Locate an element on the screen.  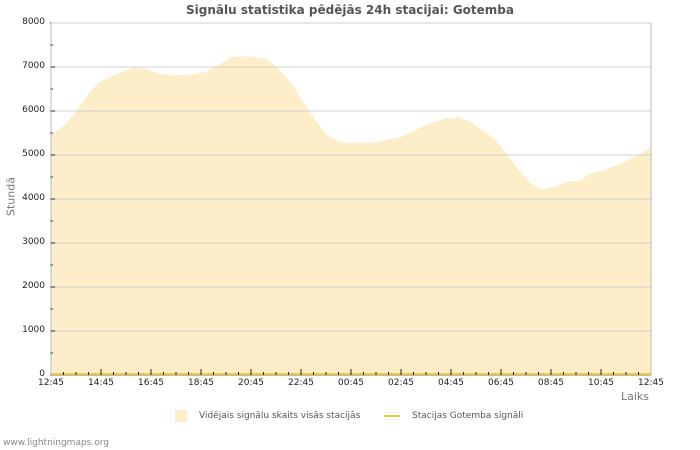
x-tick-label: 04:45 is located at coordinates (451, 383).